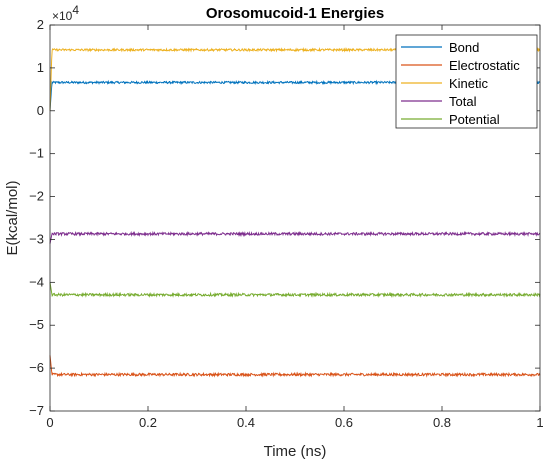 This screenshot has width=550, height=463. Describe the element at coordinates (484, 65) in the screenshot. I see `legend-label: Electrostatic` at that location.